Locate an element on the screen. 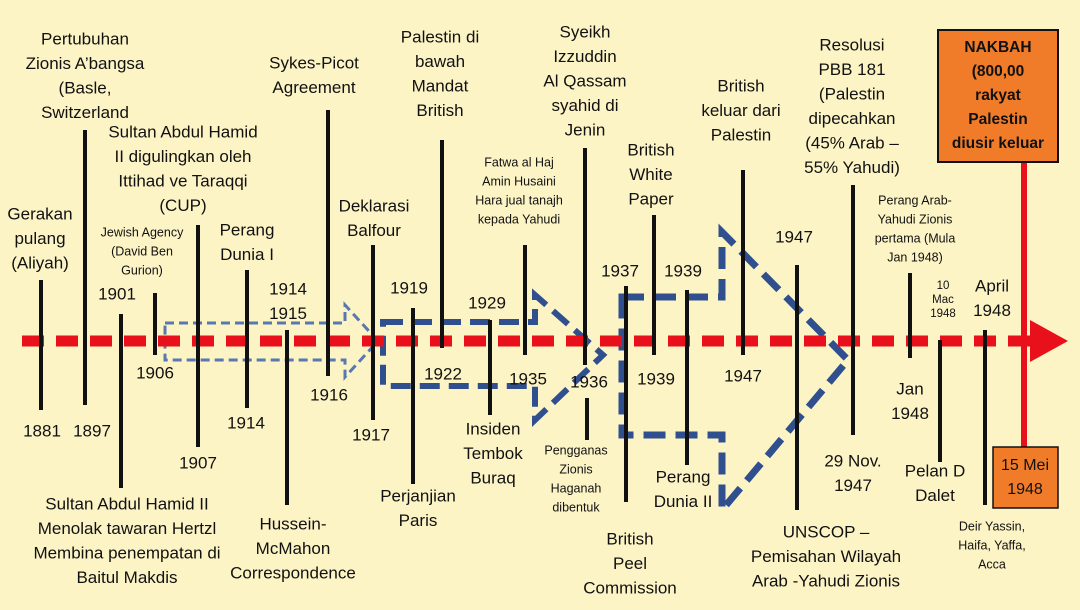 The image size is (1080, 610). event-label: 1881 is located at coordinates (42, 430).